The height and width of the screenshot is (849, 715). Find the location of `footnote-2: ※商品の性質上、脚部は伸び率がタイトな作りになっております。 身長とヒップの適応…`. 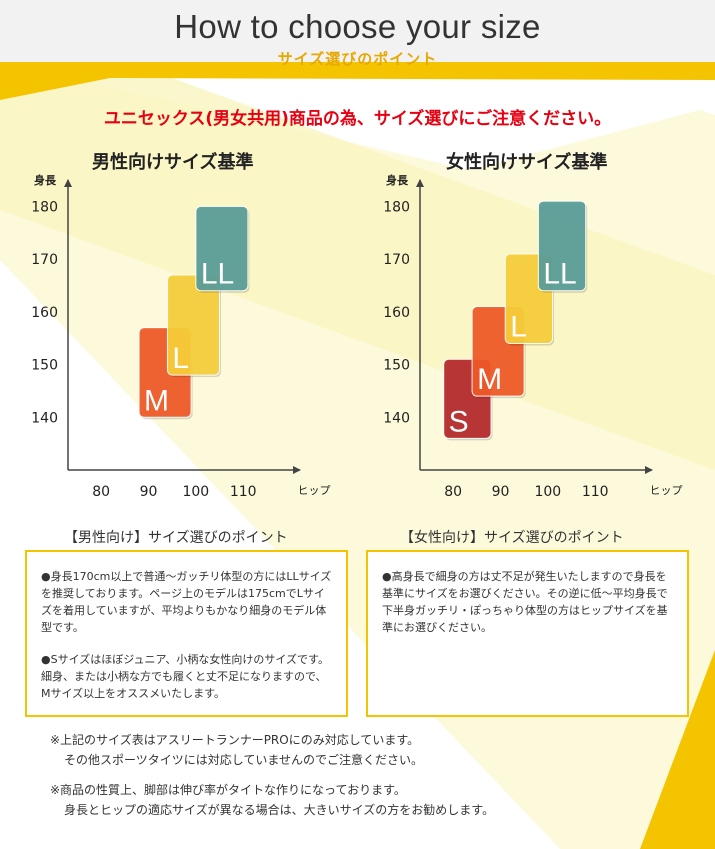

footnote-2: ※商品の性質上、脚部は伸び率がタイトな作りになっております。 身長とヒップの適応… is located at coordinates (272, 800).